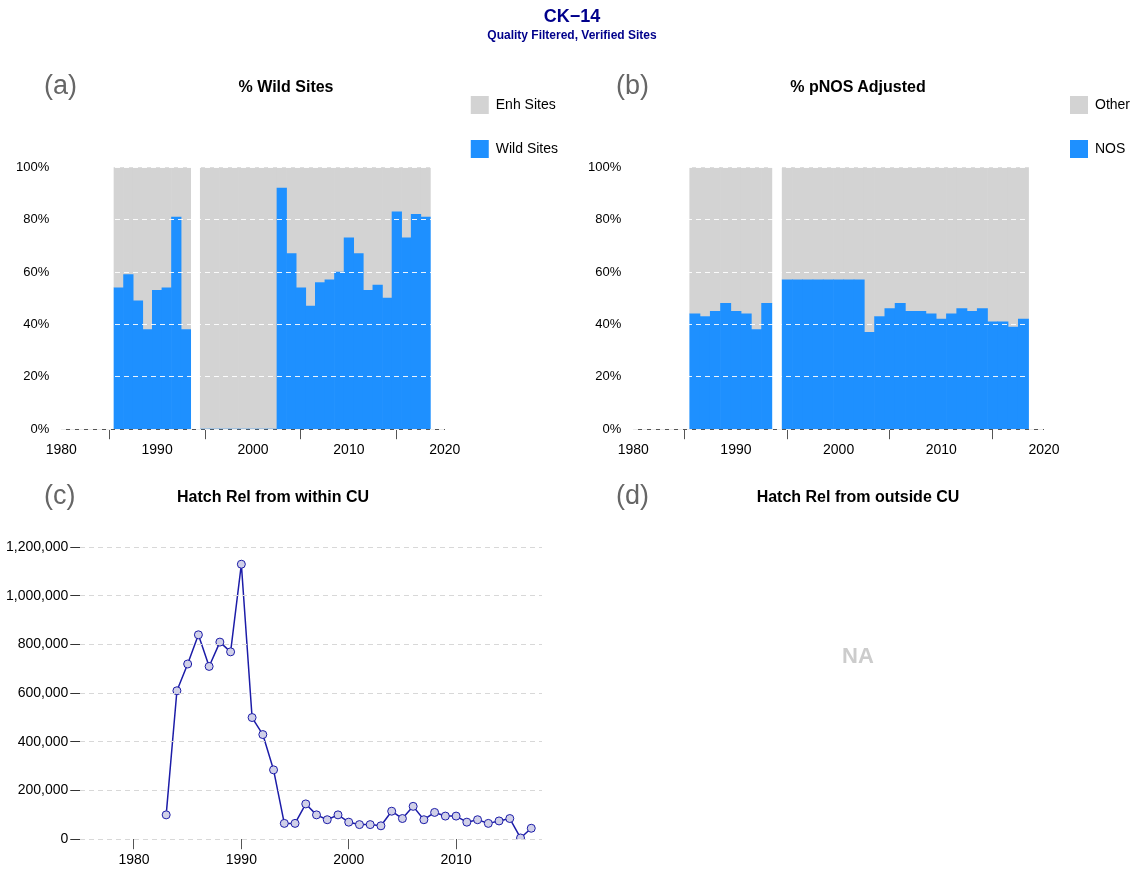 Image resolution: width=1144 pixels, height=884 pixels. Describe the element at coordinates (526, 147) in the screenshot. I see `legend-label: Wild Sites` at that location.